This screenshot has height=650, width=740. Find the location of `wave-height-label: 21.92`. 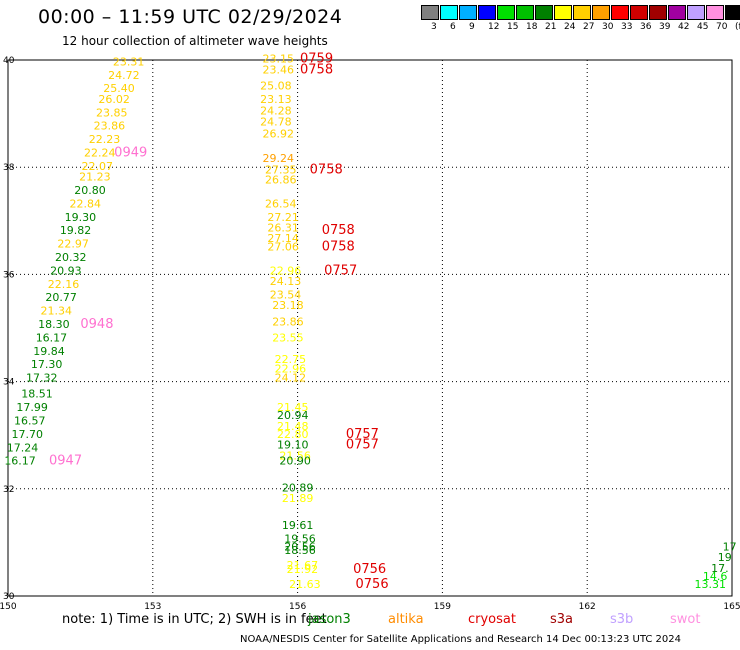

wave-height-label: 21.92 is located at coordinates (303, 569).